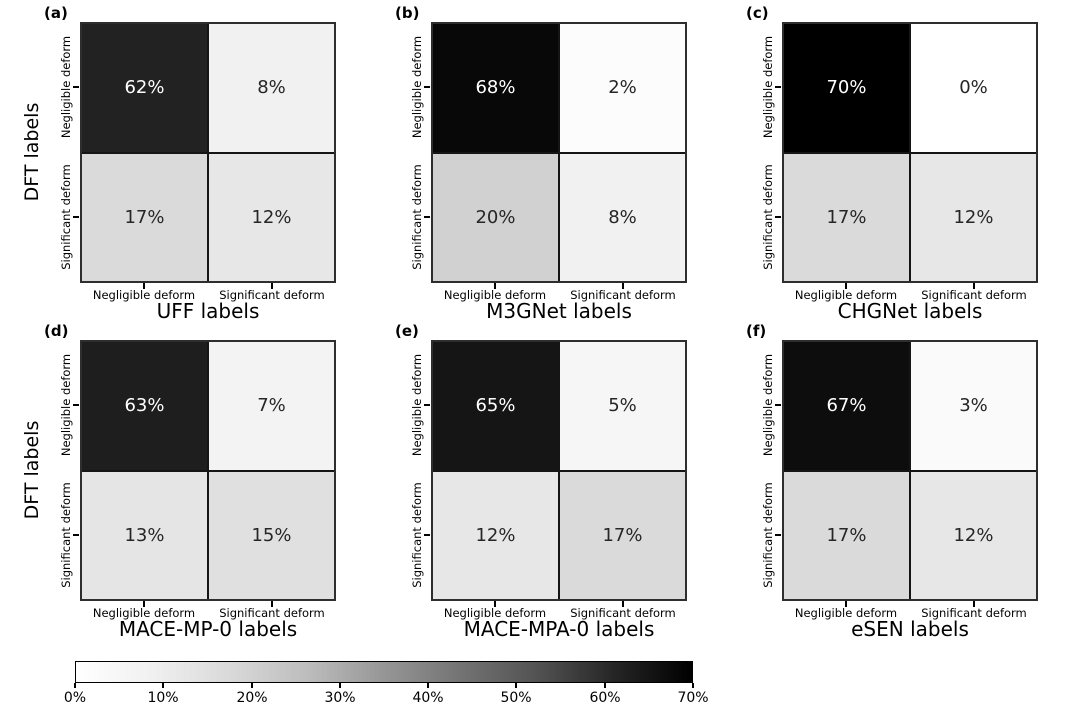 Image resolution: width=1080 pixels, height=720 pixels. I want to click on matrix-cell: 8%, so click(622, 217).